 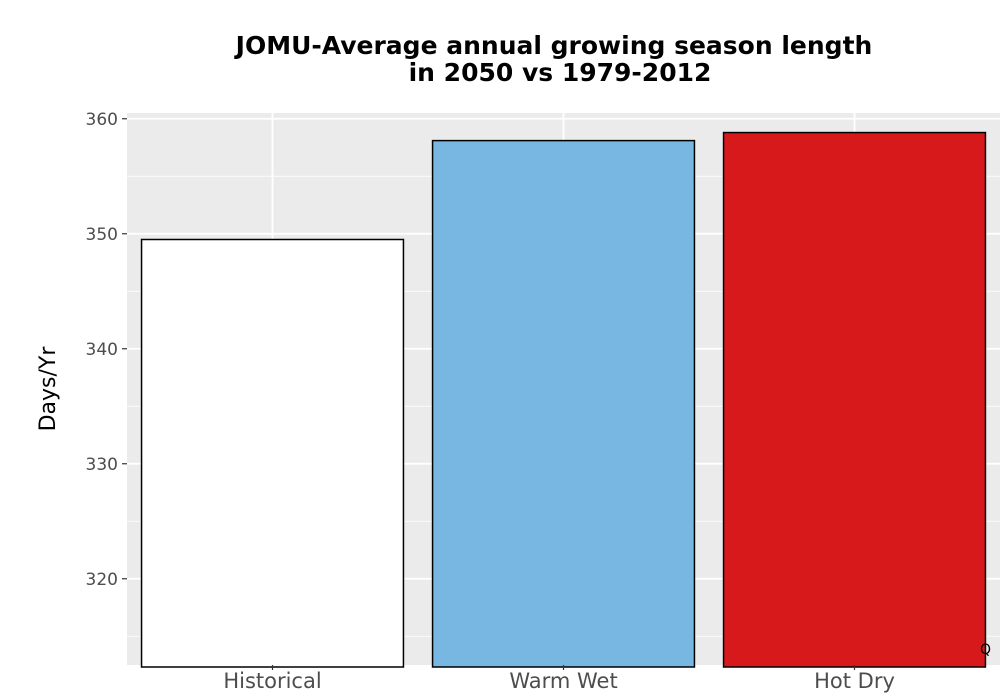 I want to click on y-tick-label: 360, so click(x=102, y=120).